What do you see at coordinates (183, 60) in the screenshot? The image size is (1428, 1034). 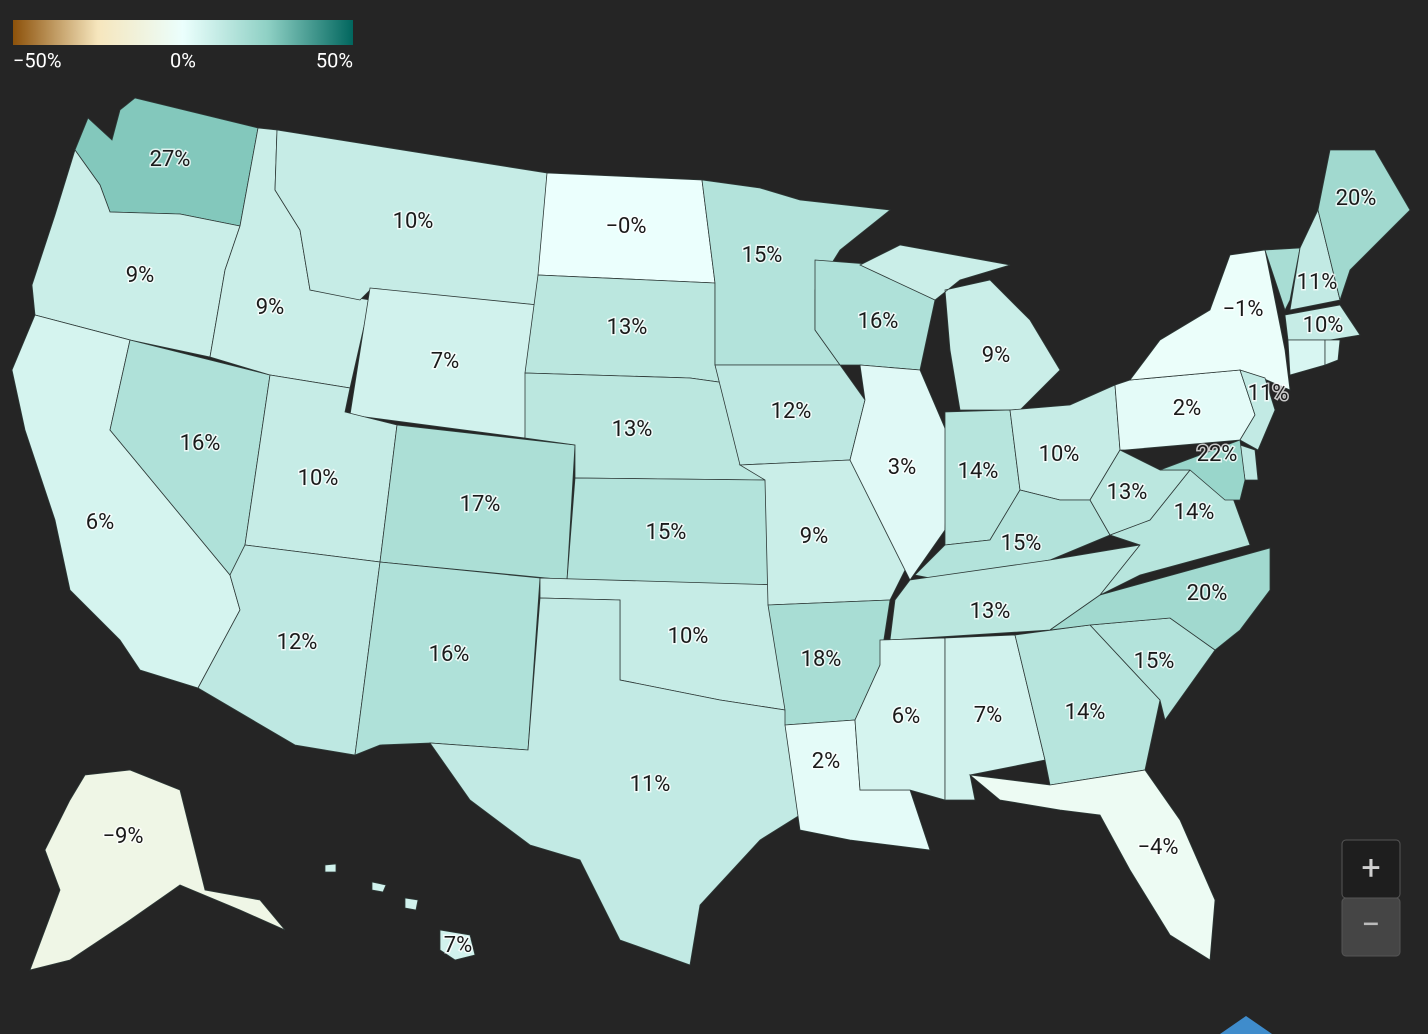 I see `colorbar-tick-label: 0%` at bounding box center [183, 60].